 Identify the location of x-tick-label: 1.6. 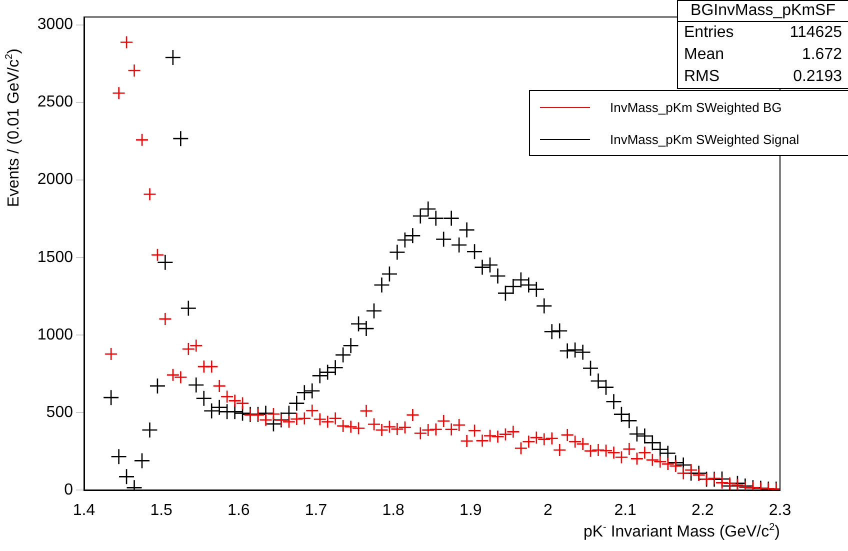
(239, 511).